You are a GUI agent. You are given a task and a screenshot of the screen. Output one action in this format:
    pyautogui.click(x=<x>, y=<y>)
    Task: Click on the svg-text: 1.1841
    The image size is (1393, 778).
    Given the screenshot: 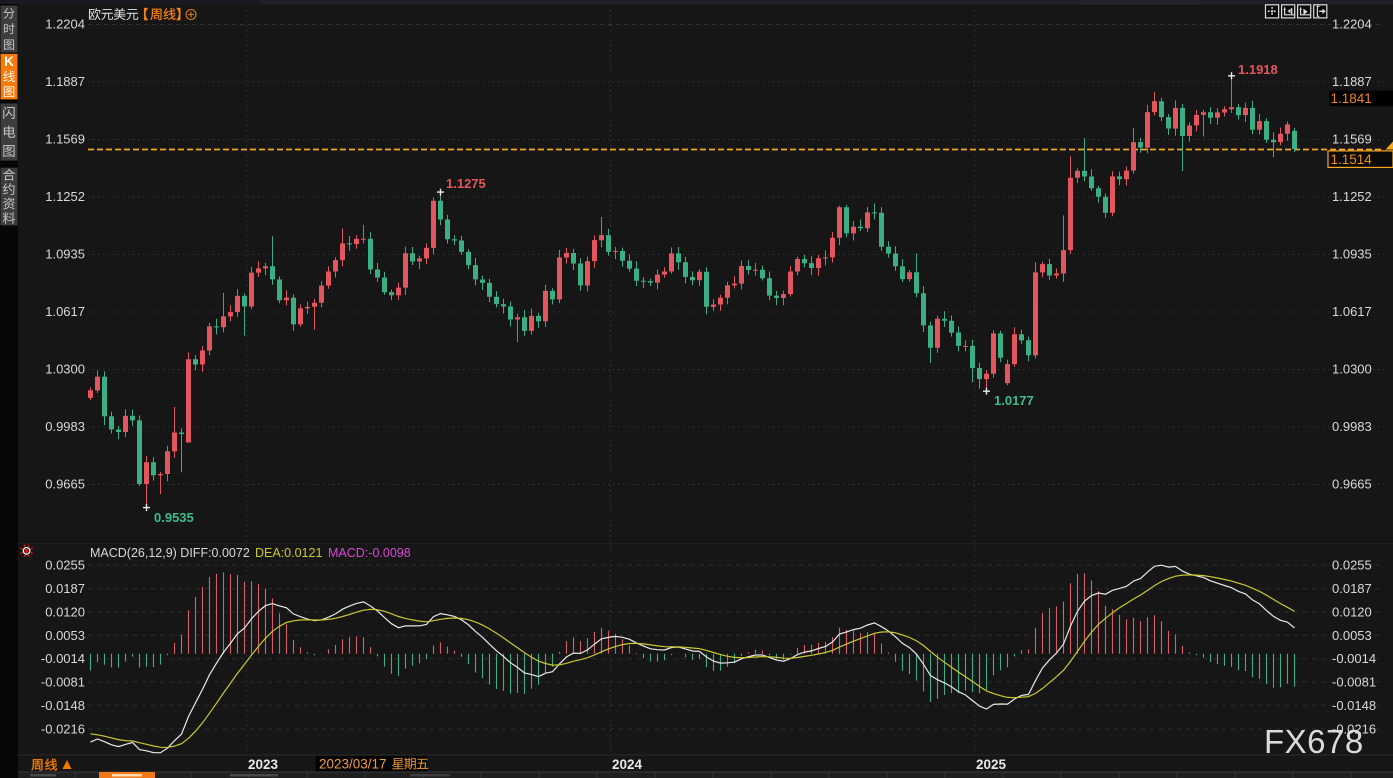 What is the action you would take?
    pyautogui.click(x=1351, y=98)
    